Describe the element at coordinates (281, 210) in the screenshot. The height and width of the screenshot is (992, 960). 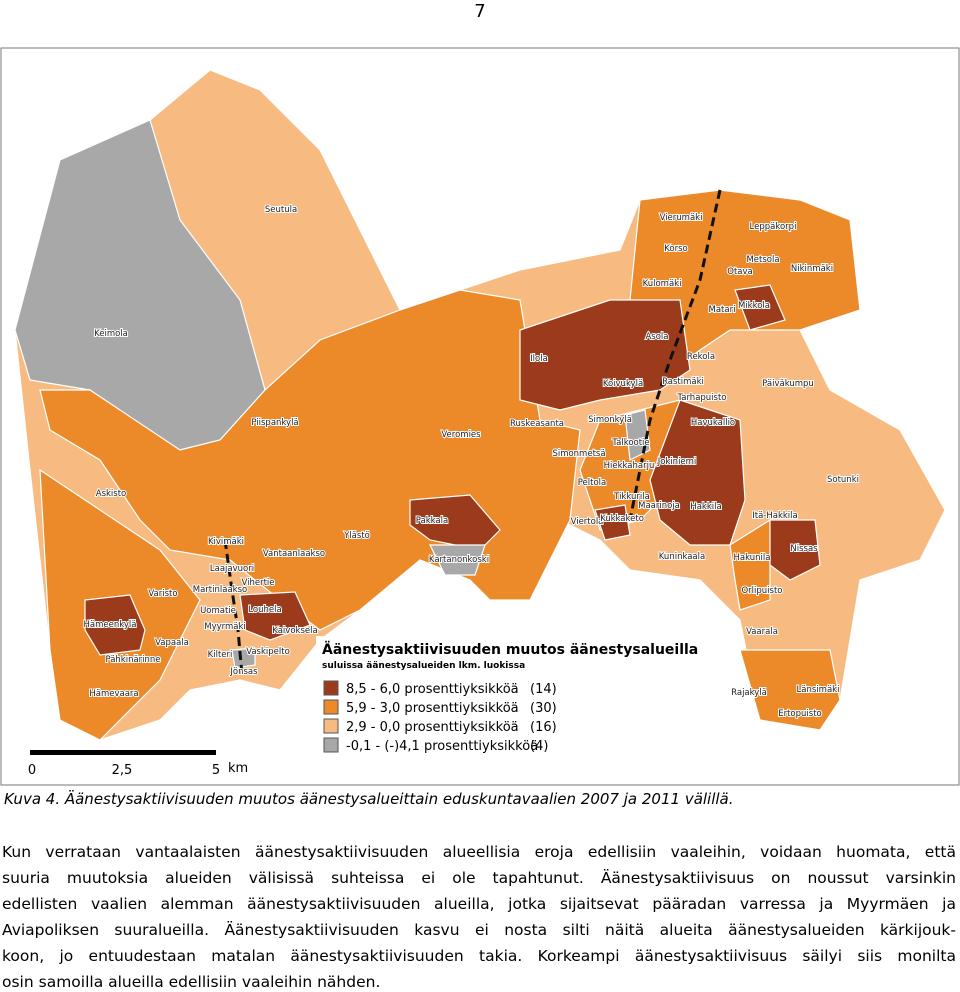
I see `region-label: Seutula` at that location.